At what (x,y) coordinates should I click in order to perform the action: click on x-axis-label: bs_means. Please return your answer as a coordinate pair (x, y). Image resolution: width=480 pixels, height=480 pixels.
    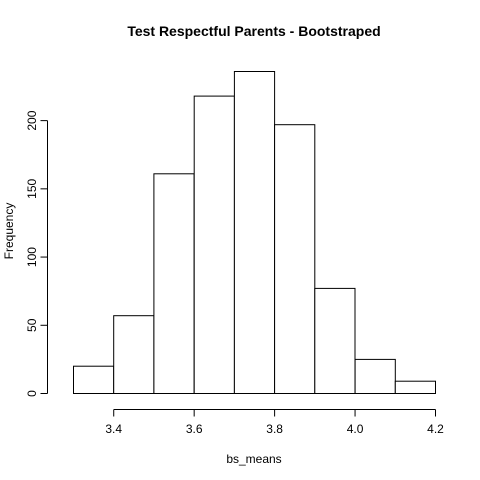
    Looking at the image, I should click on (253, 459).